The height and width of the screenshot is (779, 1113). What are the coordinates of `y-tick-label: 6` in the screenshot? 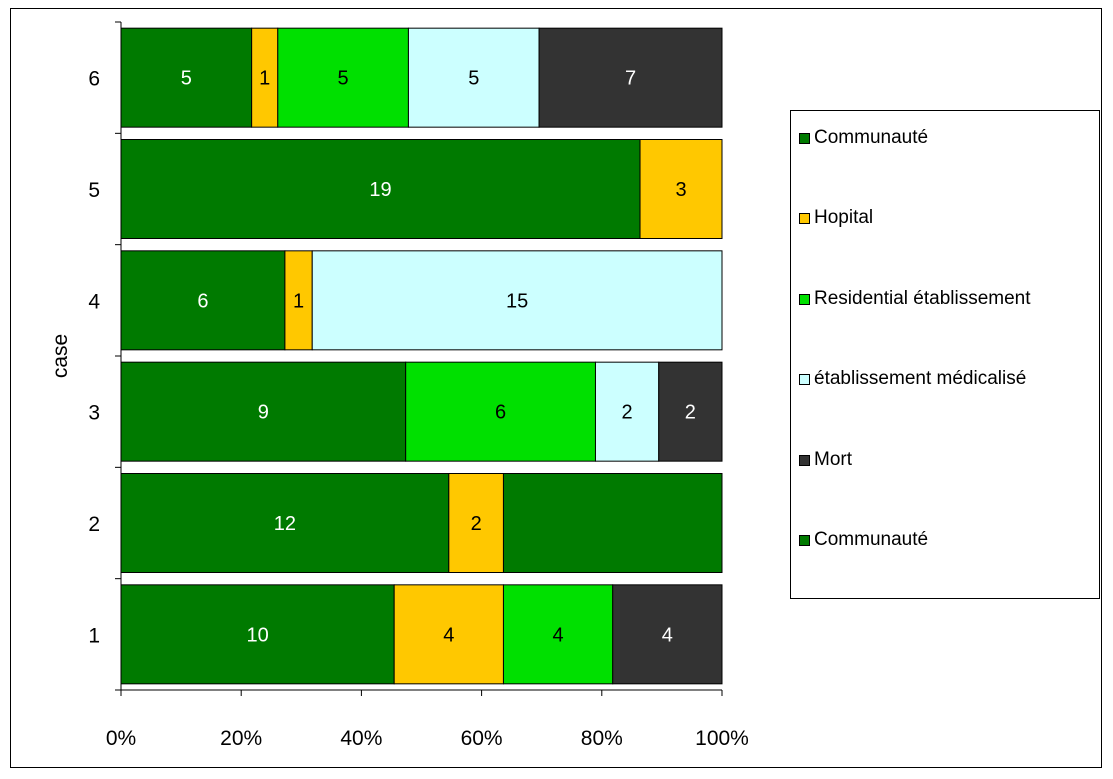 It's located at (94, 79).